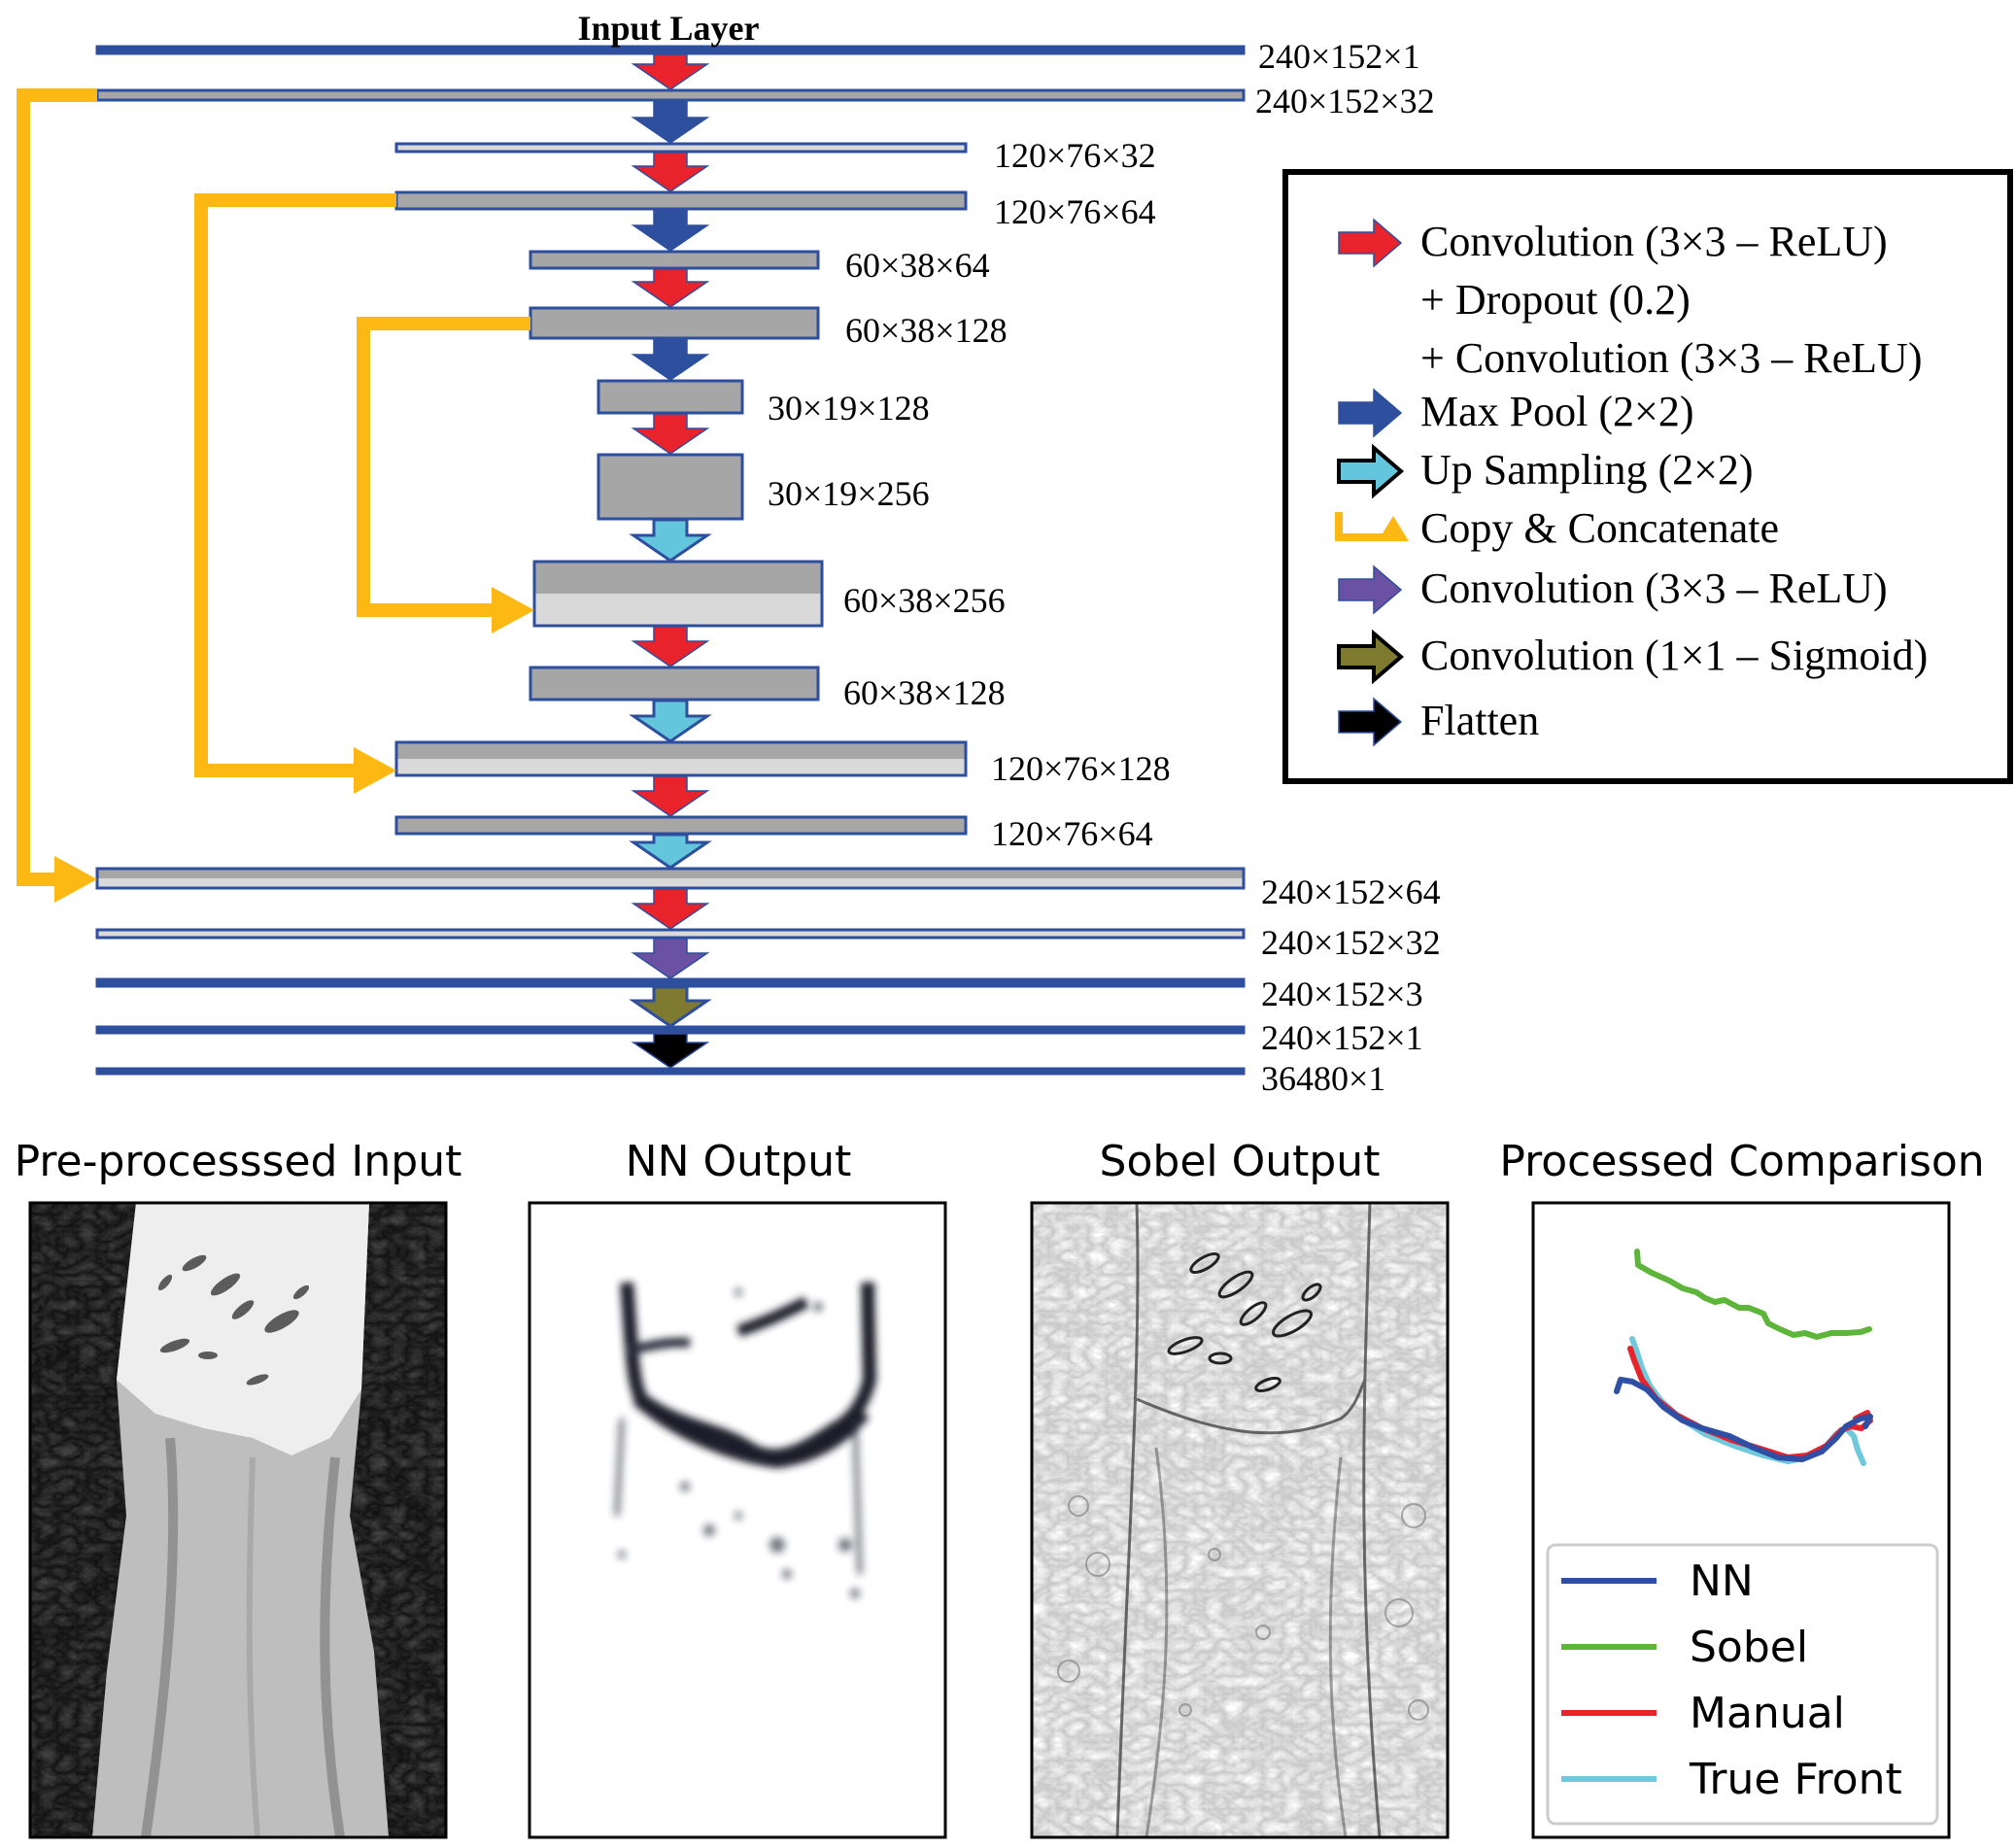  What do you see at coordinates (1240, 1520) in the screenshot?
I see `sobel-edge-map-icon` at bounding box center [1240, 1520].